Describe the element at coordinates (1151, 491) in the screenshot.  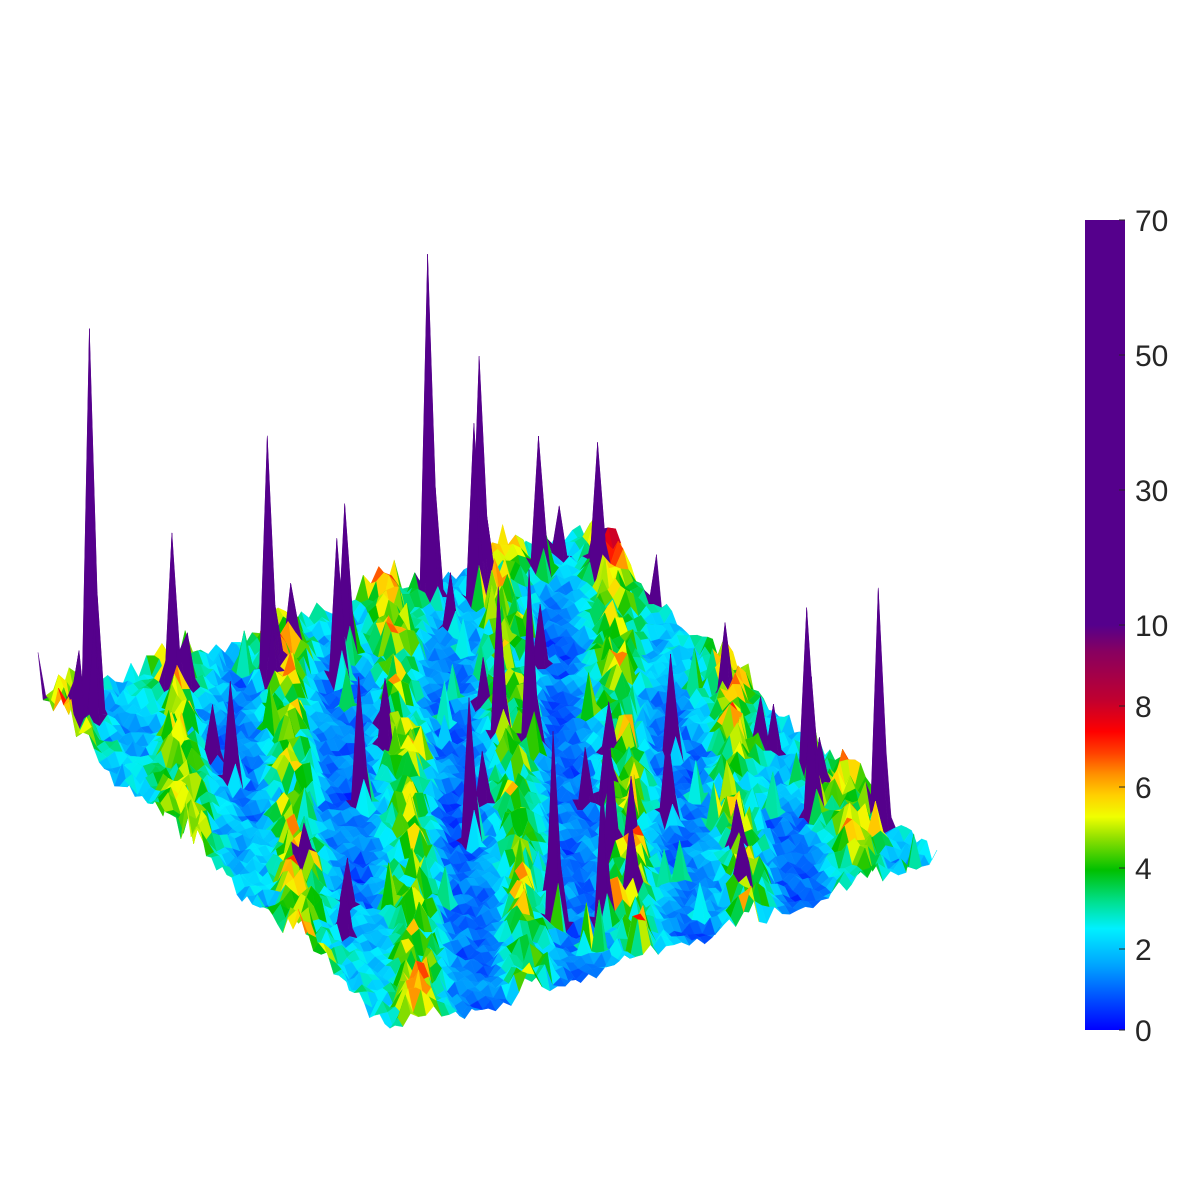
I see `colorbar-tick-label: 30` at that location.